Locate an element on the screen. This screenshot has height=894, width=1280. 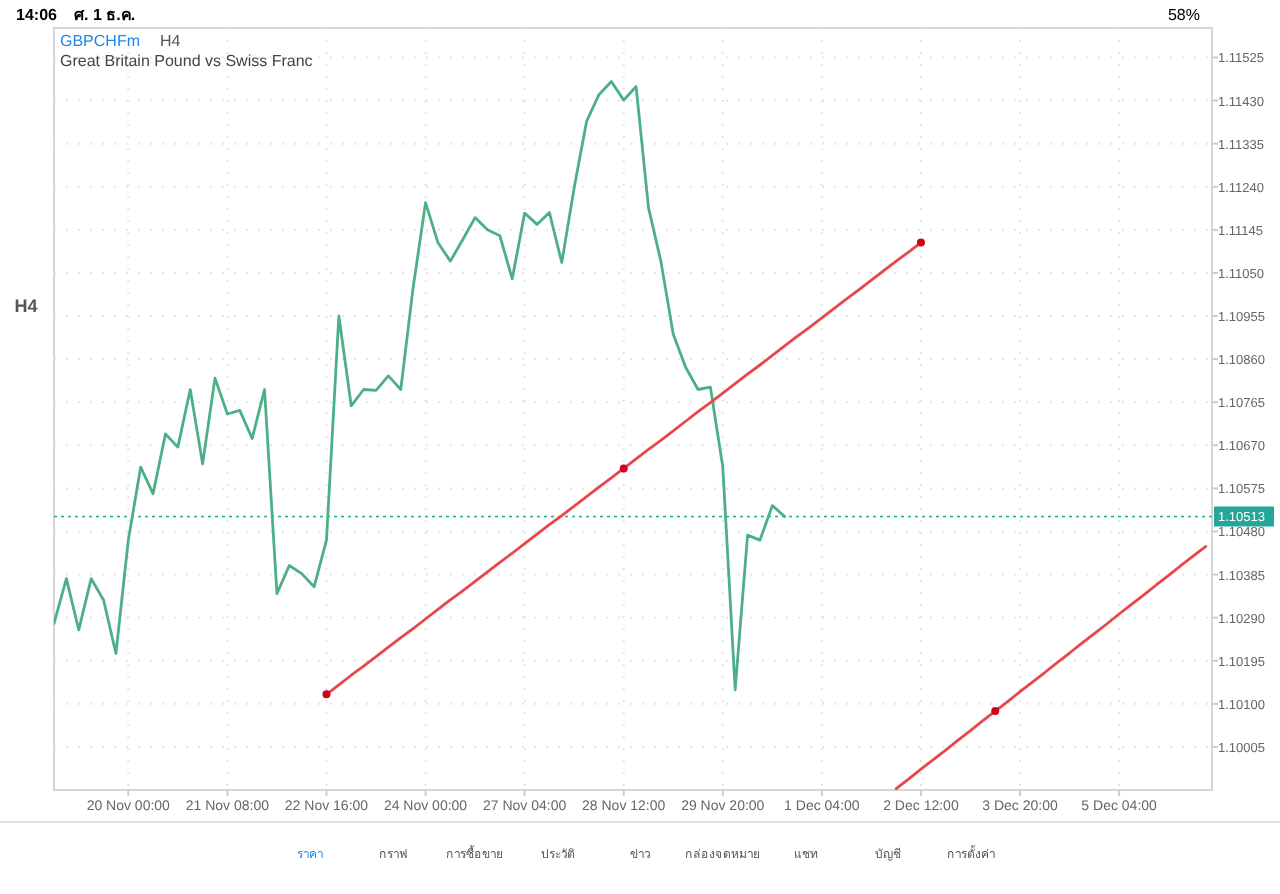
chart-title: GBPCHFm is located at coordinates (100, 41).